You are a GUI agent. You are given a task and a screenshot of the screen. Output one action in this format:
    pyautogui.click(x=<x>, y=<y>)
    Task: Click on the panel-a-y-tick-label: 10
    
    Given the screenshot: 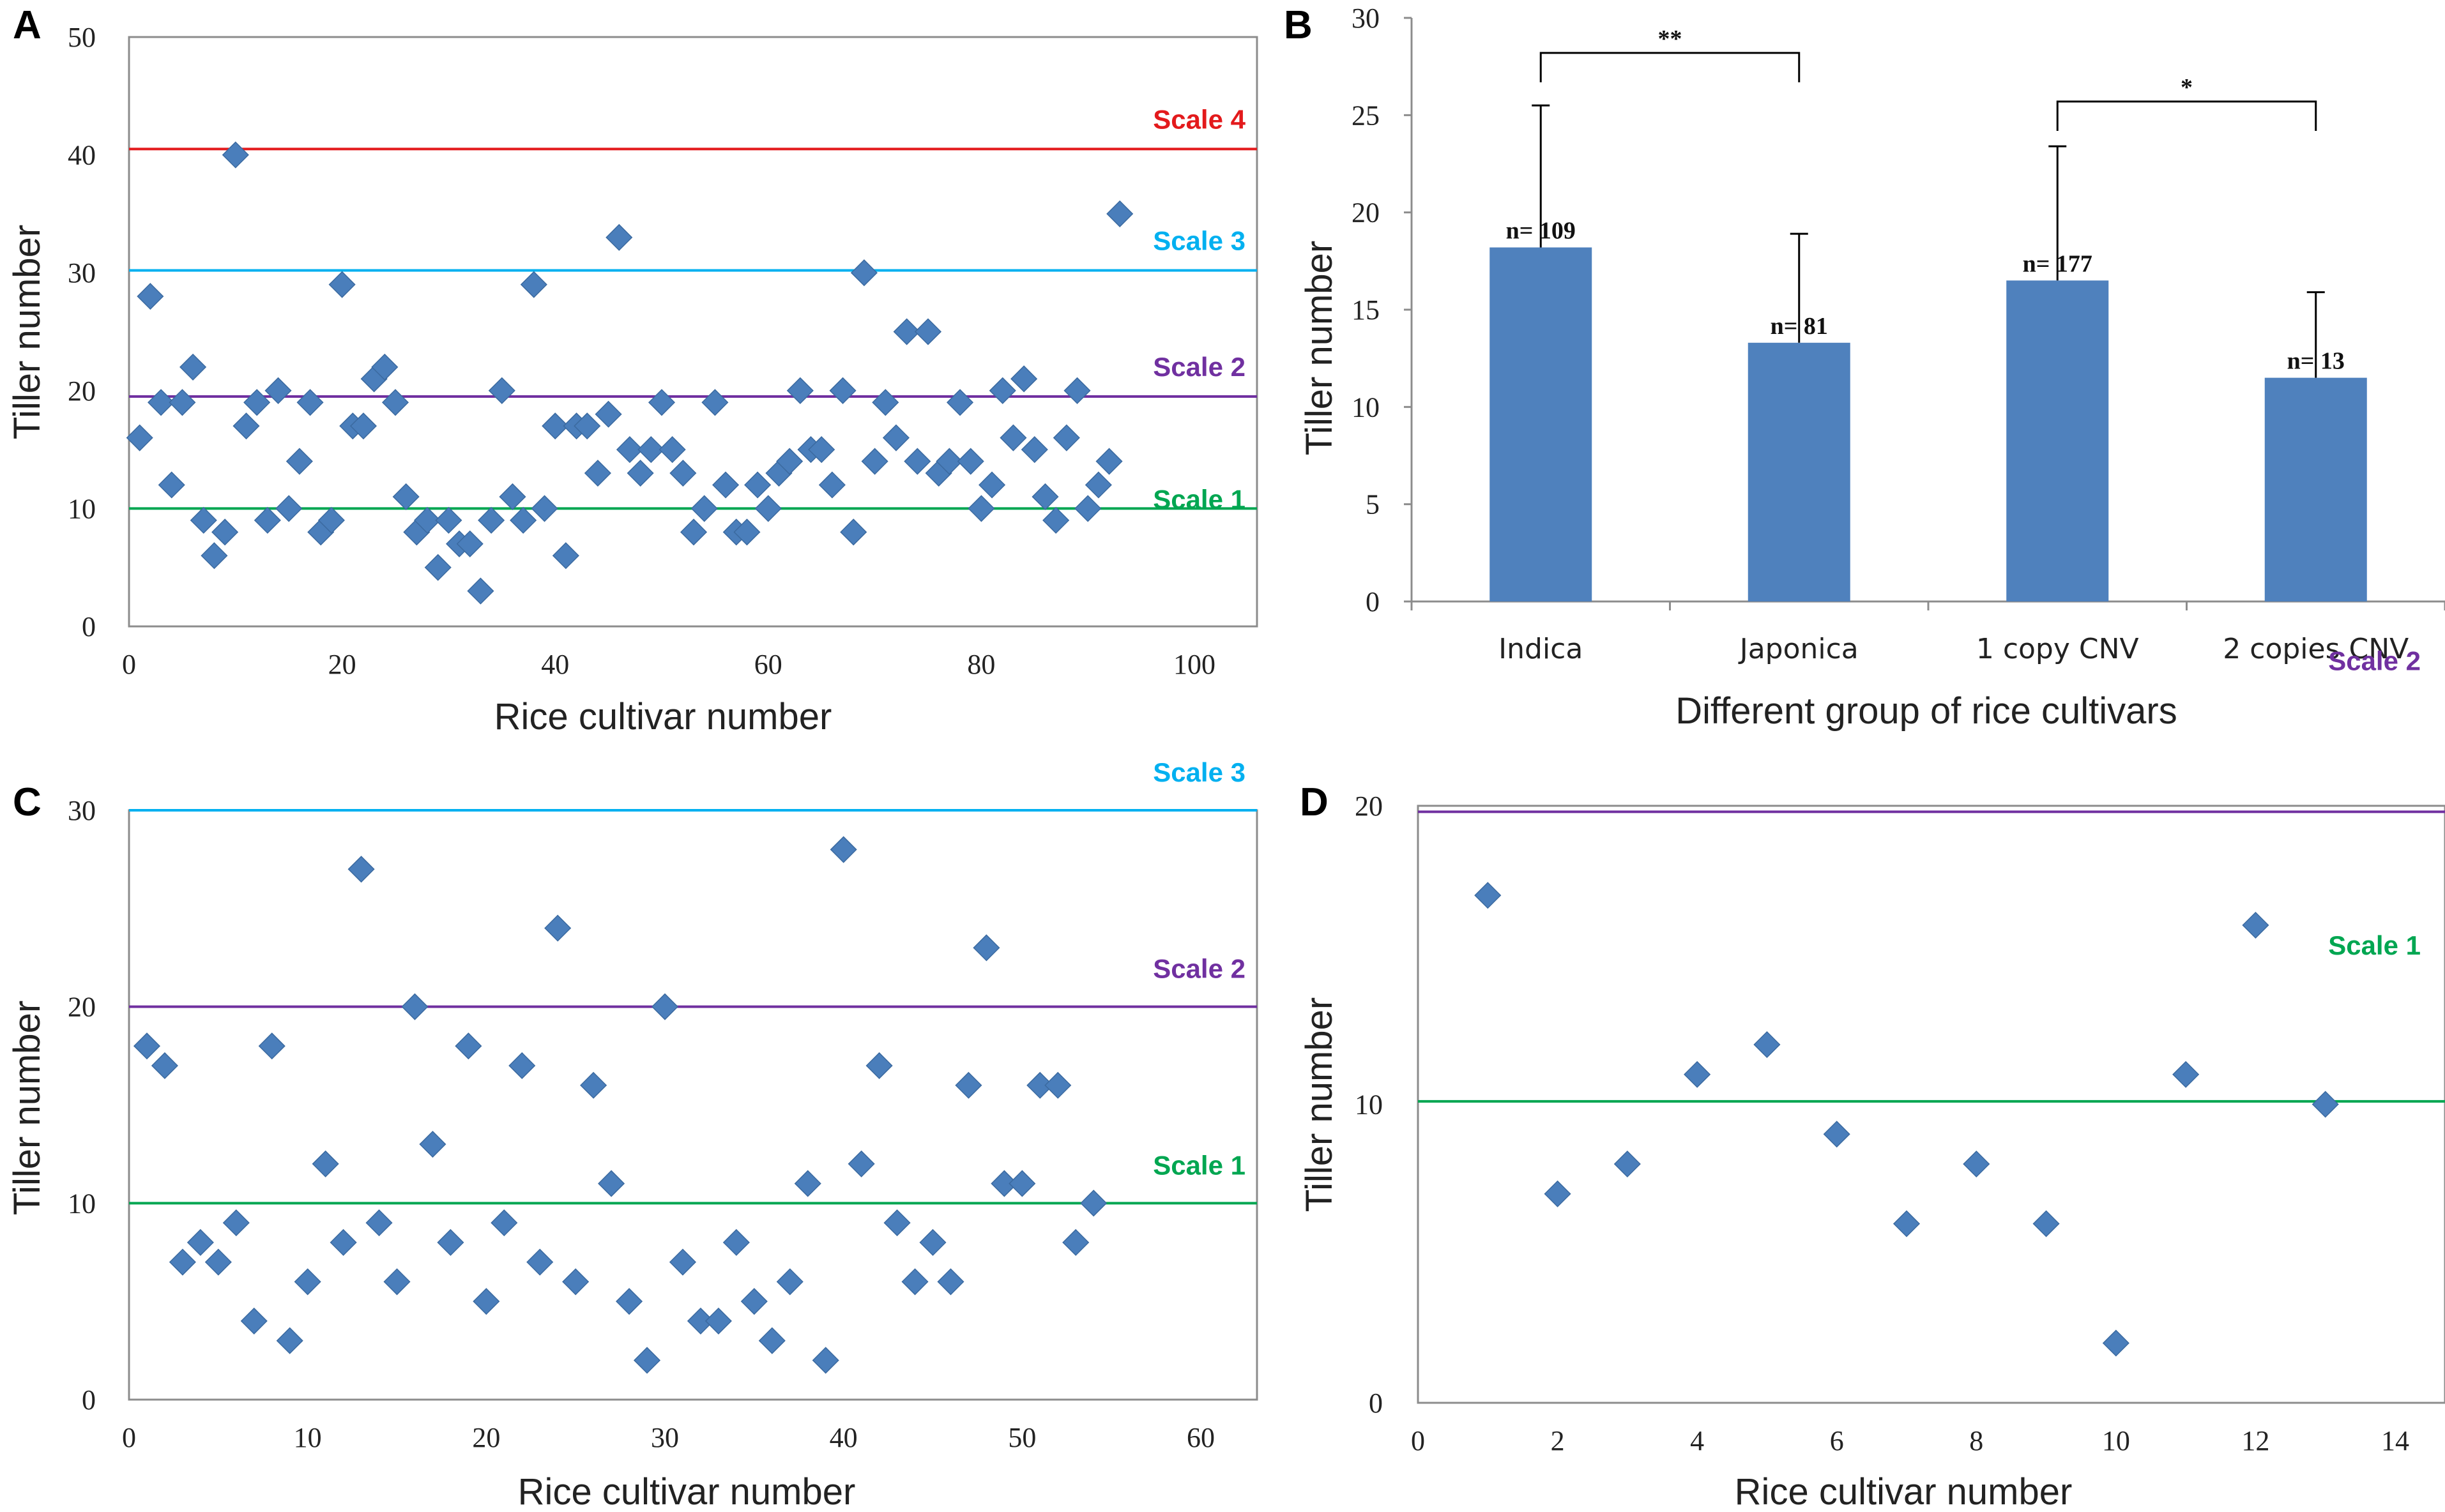 What is the action you would take?
    pyautogui.click(x=82, y=508)
    